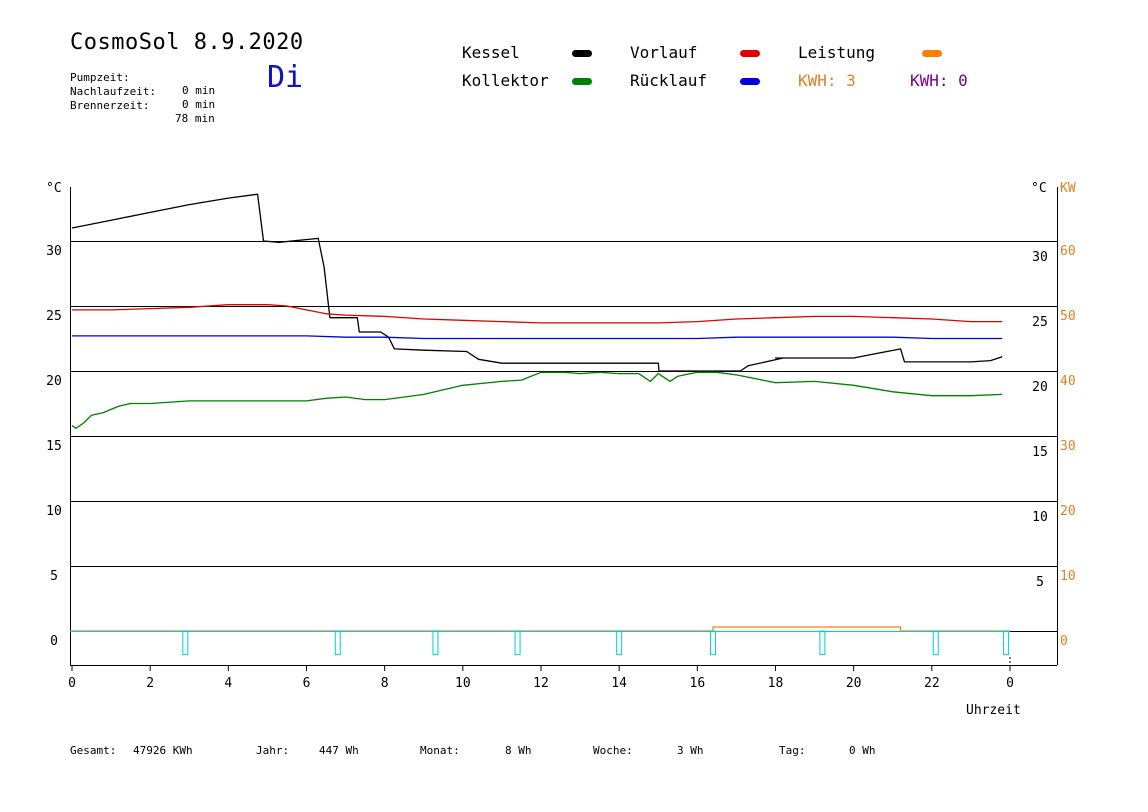 The width and height of the screenshot is (1148, 812). Describe the element at coordinates (1068, 381) in the screenshot. I see `y-tick-label-kw: 40` at that location.